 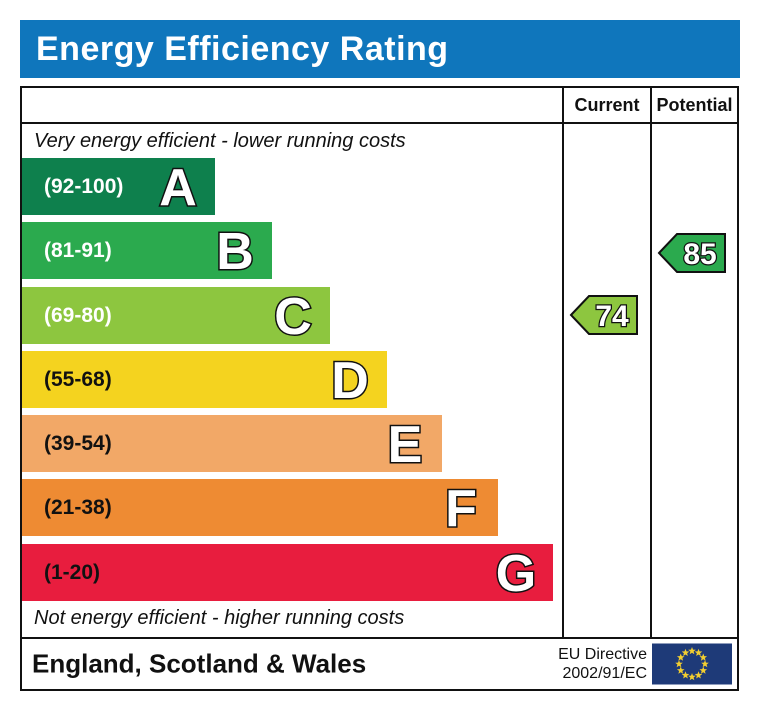 I want to click on eu-directive-line2: 2002/91/EC, so click(x=604, y=673).